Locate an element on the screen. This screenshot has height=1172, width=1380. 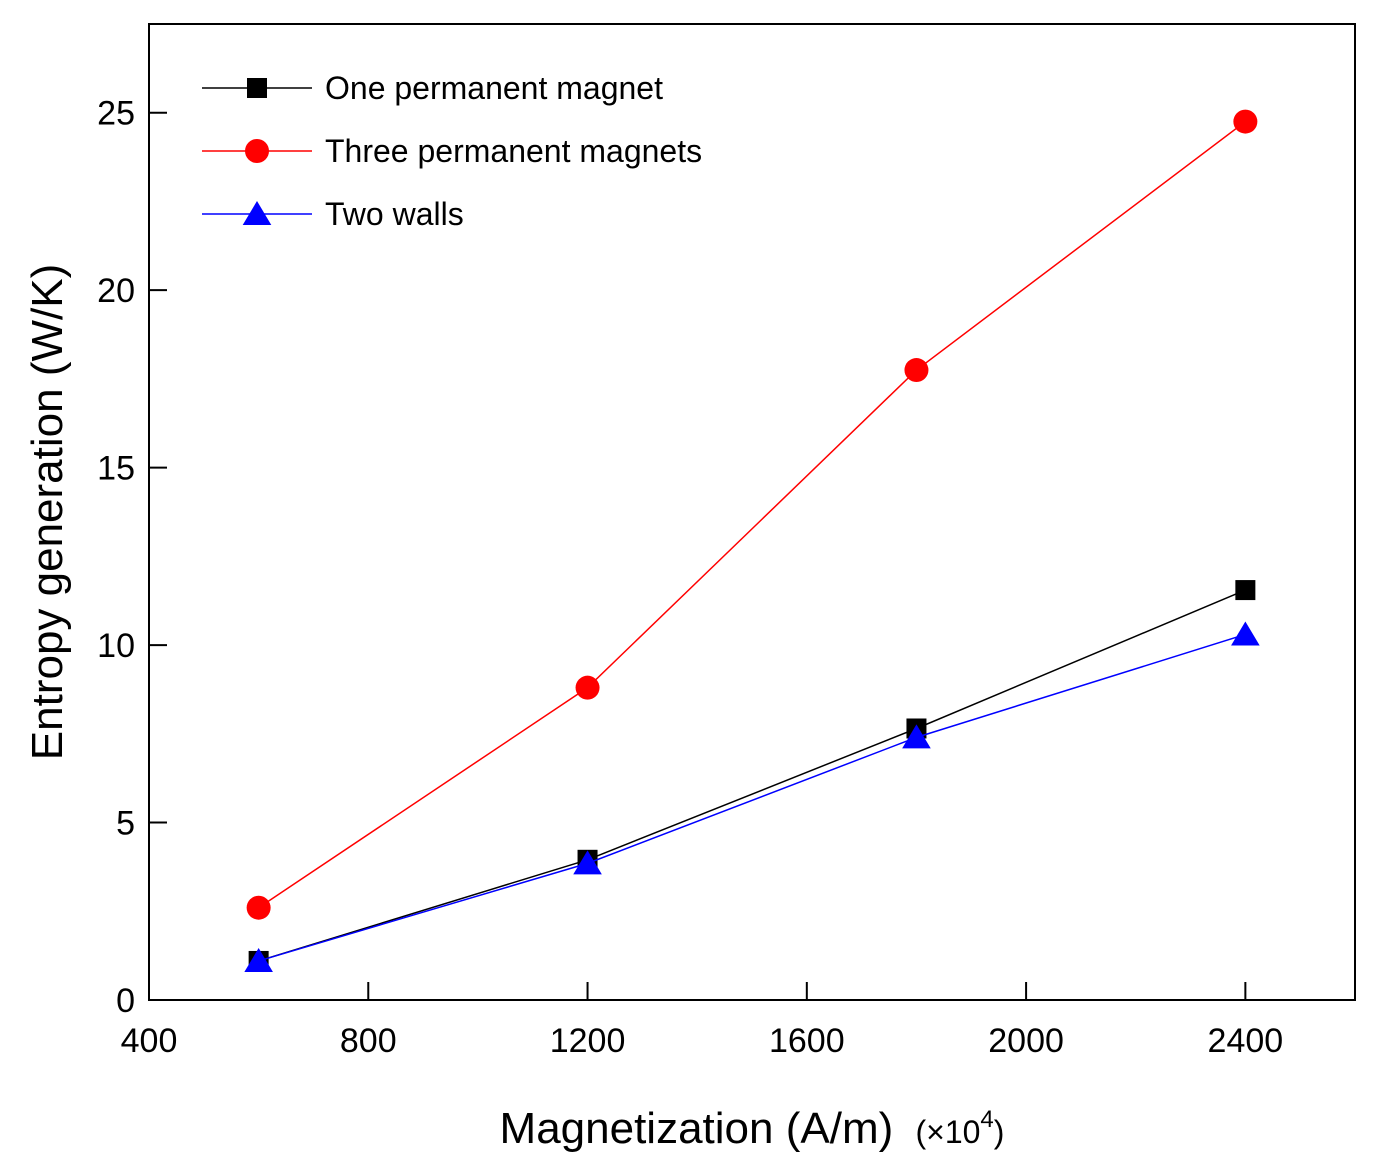
x-tick-label: 1200 is located at coordinates (588, 1041).